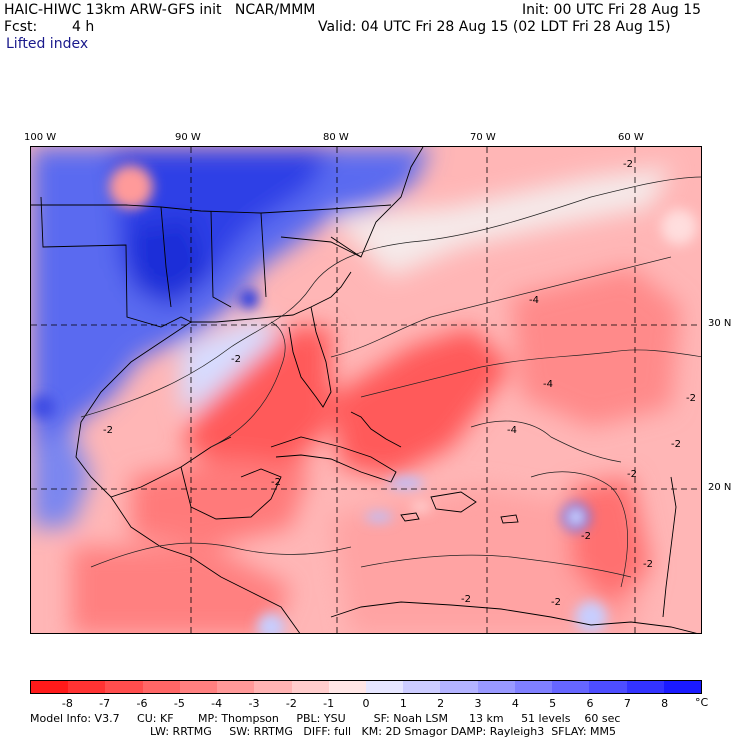 This screenshot has width=740, height=740. Describe the element at coordinates (40, 137) in the screenshot. I see `lon-label-100w: 100 W` at that location.